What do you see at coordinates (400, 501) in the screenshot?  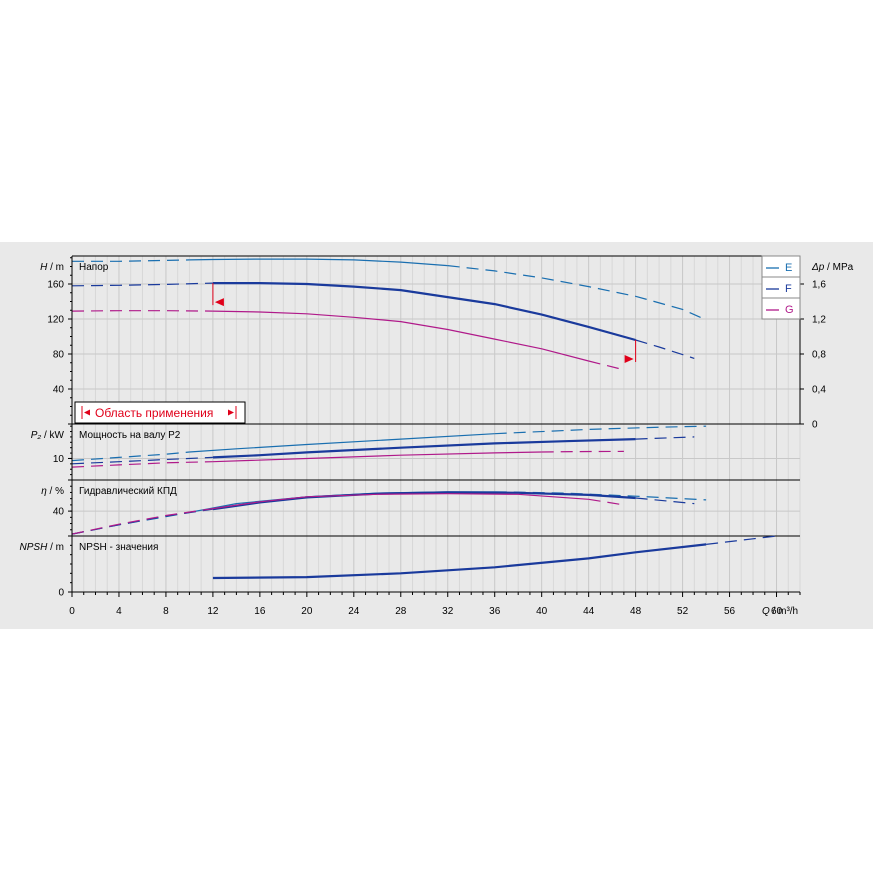 I see `series-G-efficiency-line` at bounding box center [400, 501].